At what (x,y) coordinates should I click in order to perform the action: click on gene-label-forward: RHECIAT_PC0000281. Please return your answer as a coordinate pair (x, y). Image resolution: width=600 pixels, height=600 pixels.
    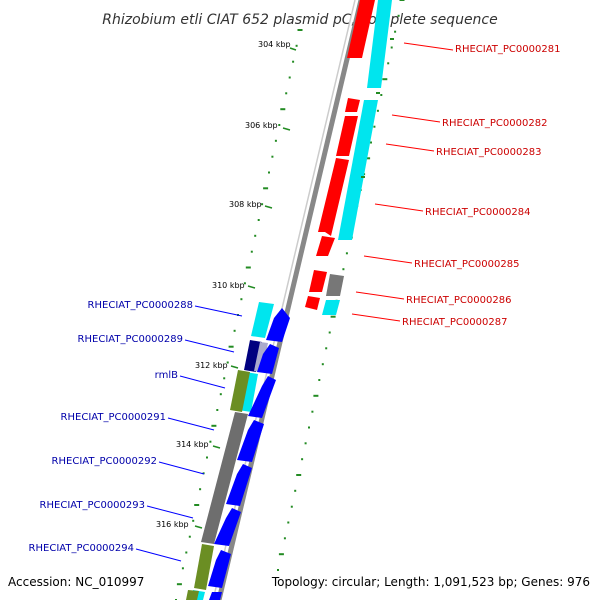
    Looking at the image, I should click on (507, 49).